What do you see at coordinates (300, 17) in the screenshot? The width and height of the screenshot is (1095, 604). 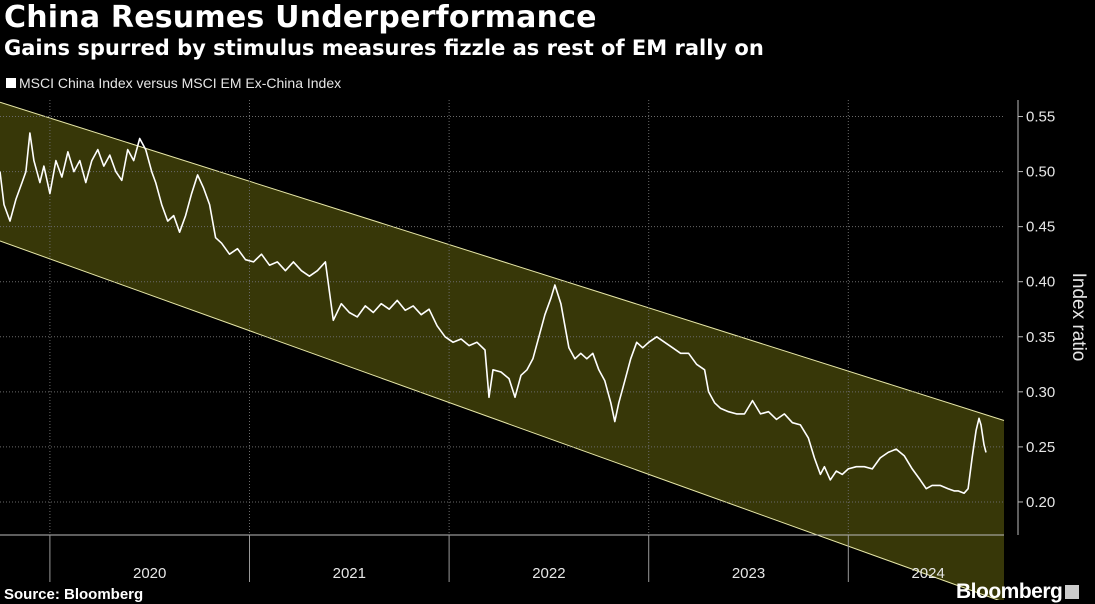 I see `chart-title: China Resumes Underperformance` at bounding box center [300, 17].